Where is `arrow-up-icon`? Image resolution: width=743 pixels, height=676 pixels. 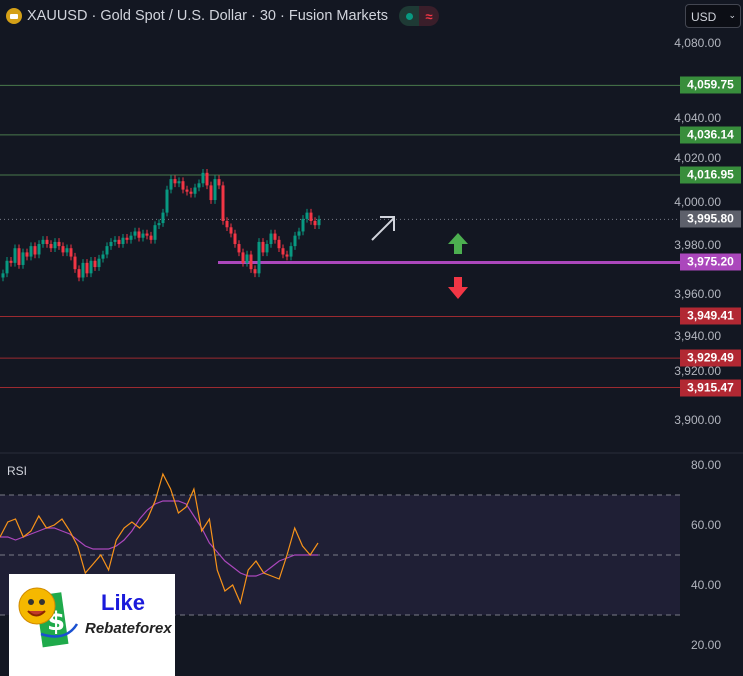 arrow-up-icon is located at coordinates (458, 243).